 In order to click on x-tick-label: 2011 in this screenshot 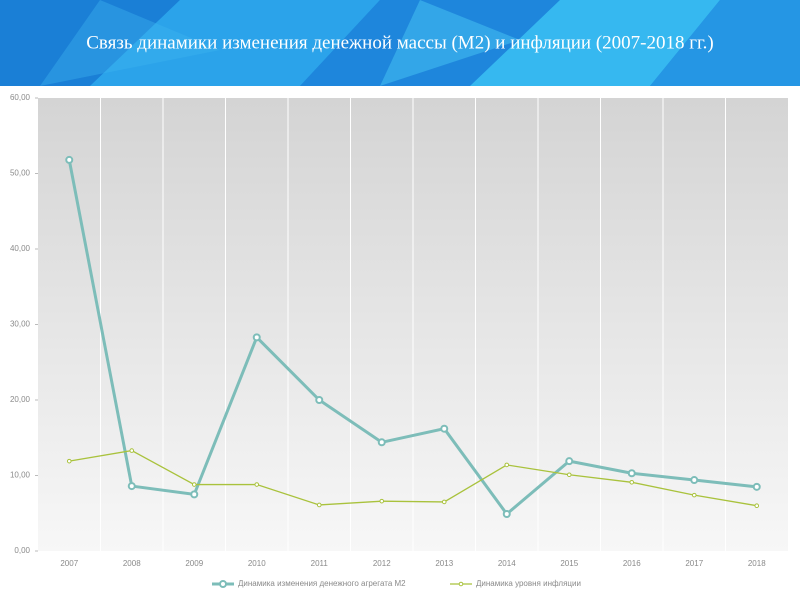, I will do `click(320, 563)`.